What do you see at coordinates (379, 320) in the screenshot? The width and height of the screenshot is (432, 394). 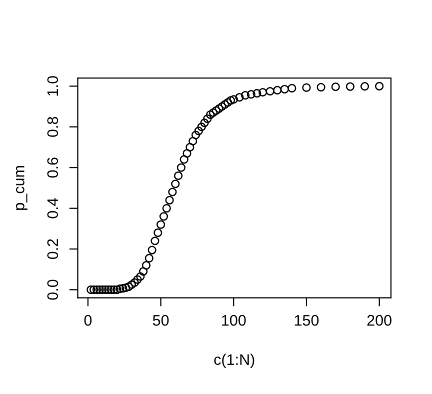 I see `x-tick-label: 200` at bounding box center [379, 320].